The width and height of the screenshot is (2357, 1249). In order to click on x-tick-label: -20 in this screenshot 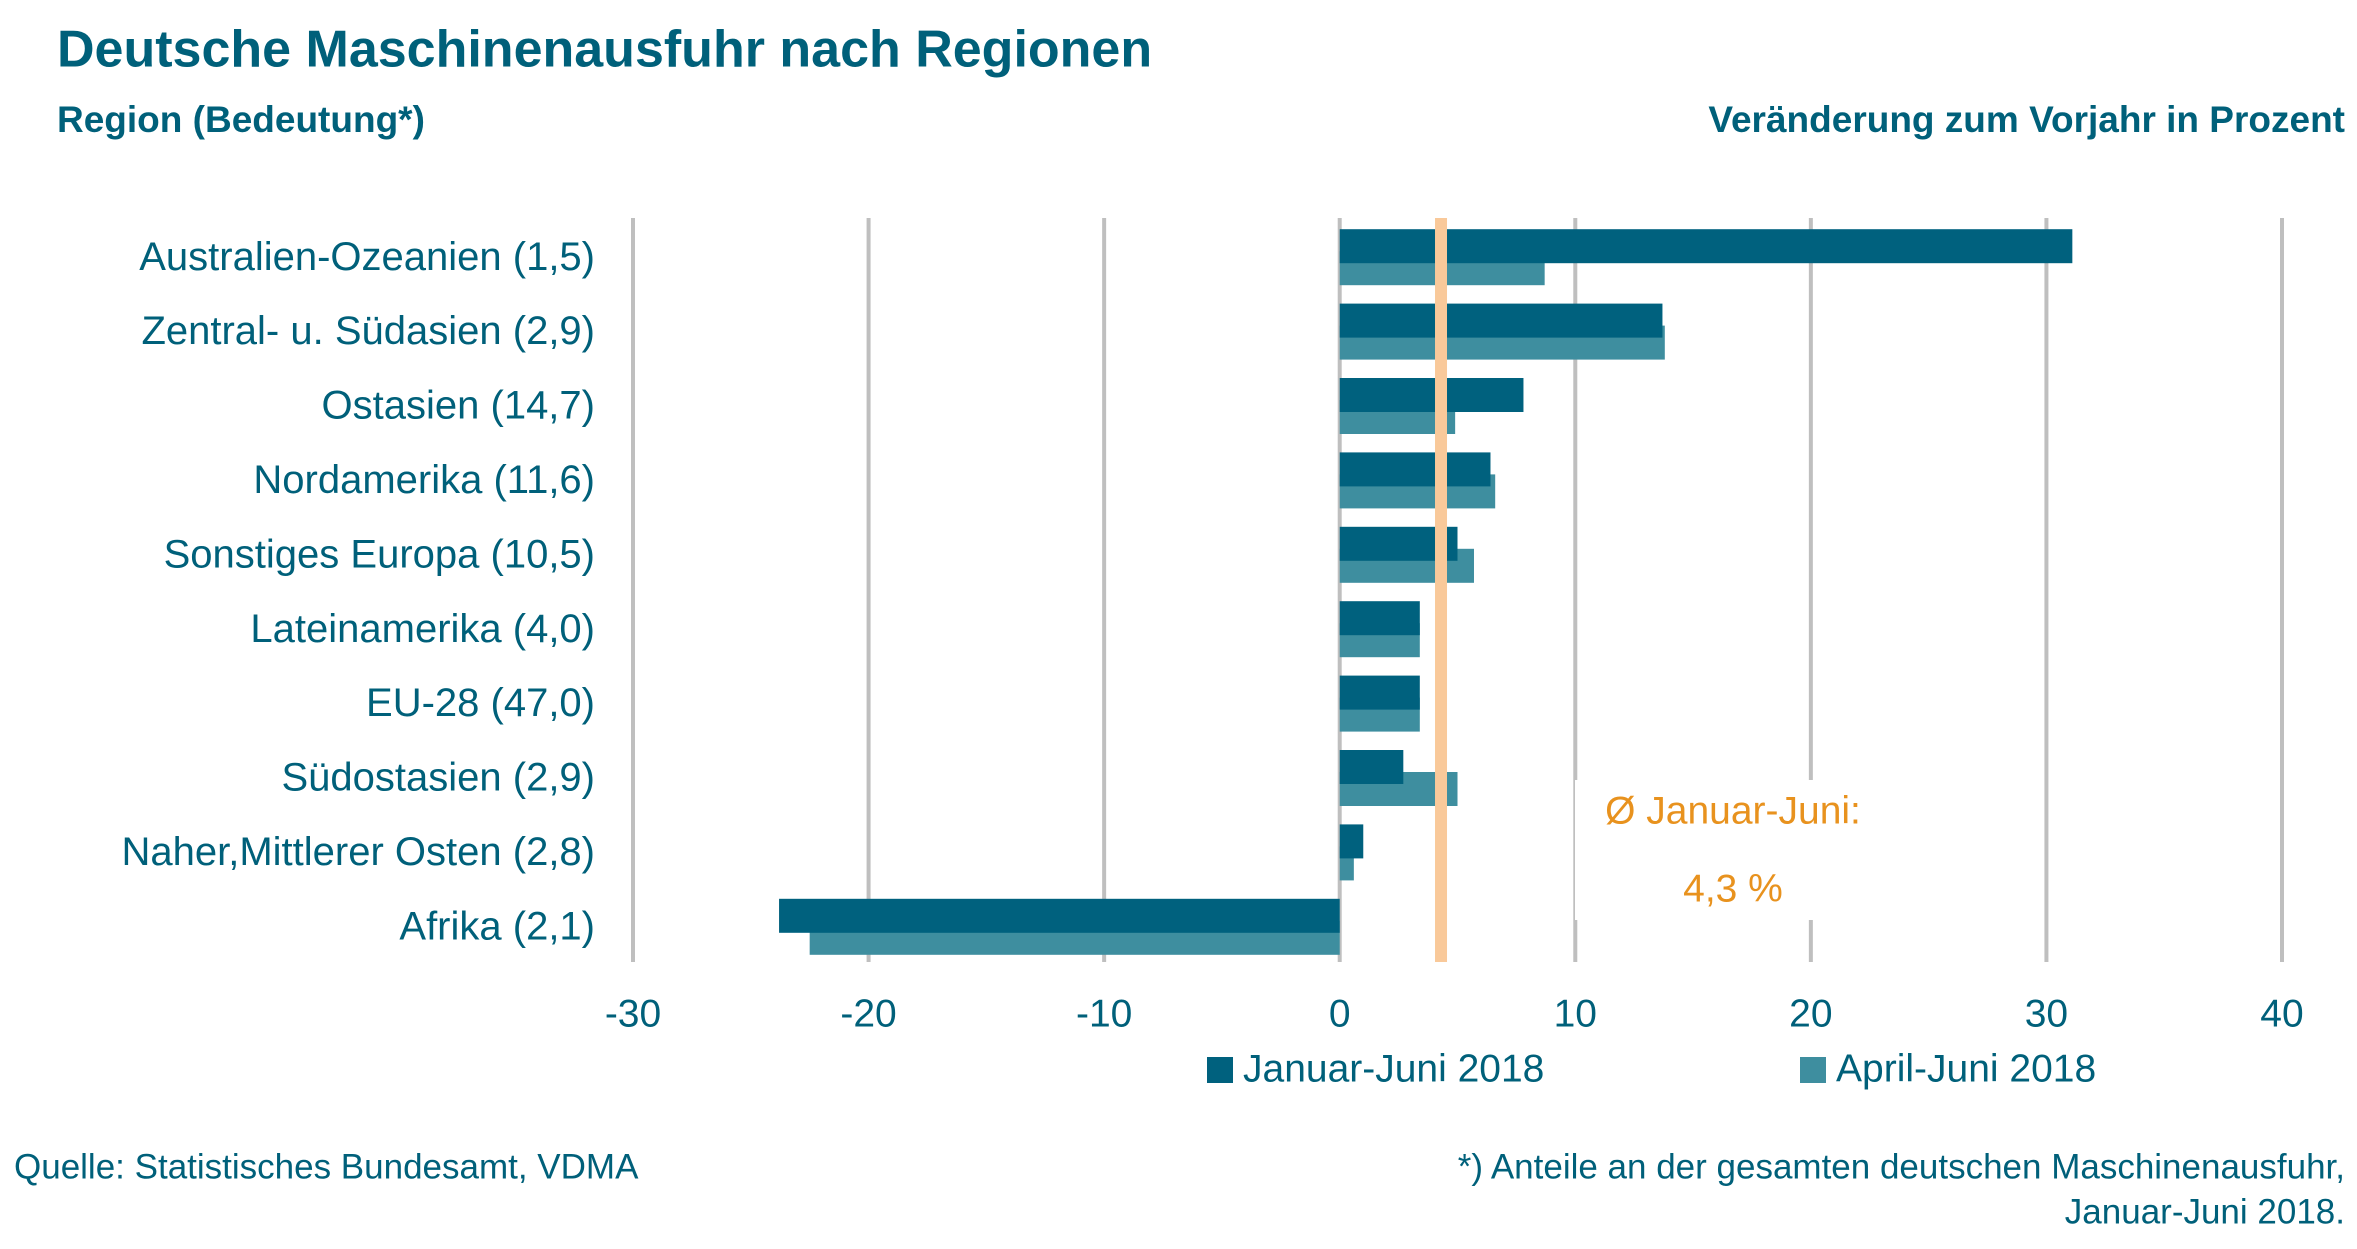, I will do `click(868, 1013)`.